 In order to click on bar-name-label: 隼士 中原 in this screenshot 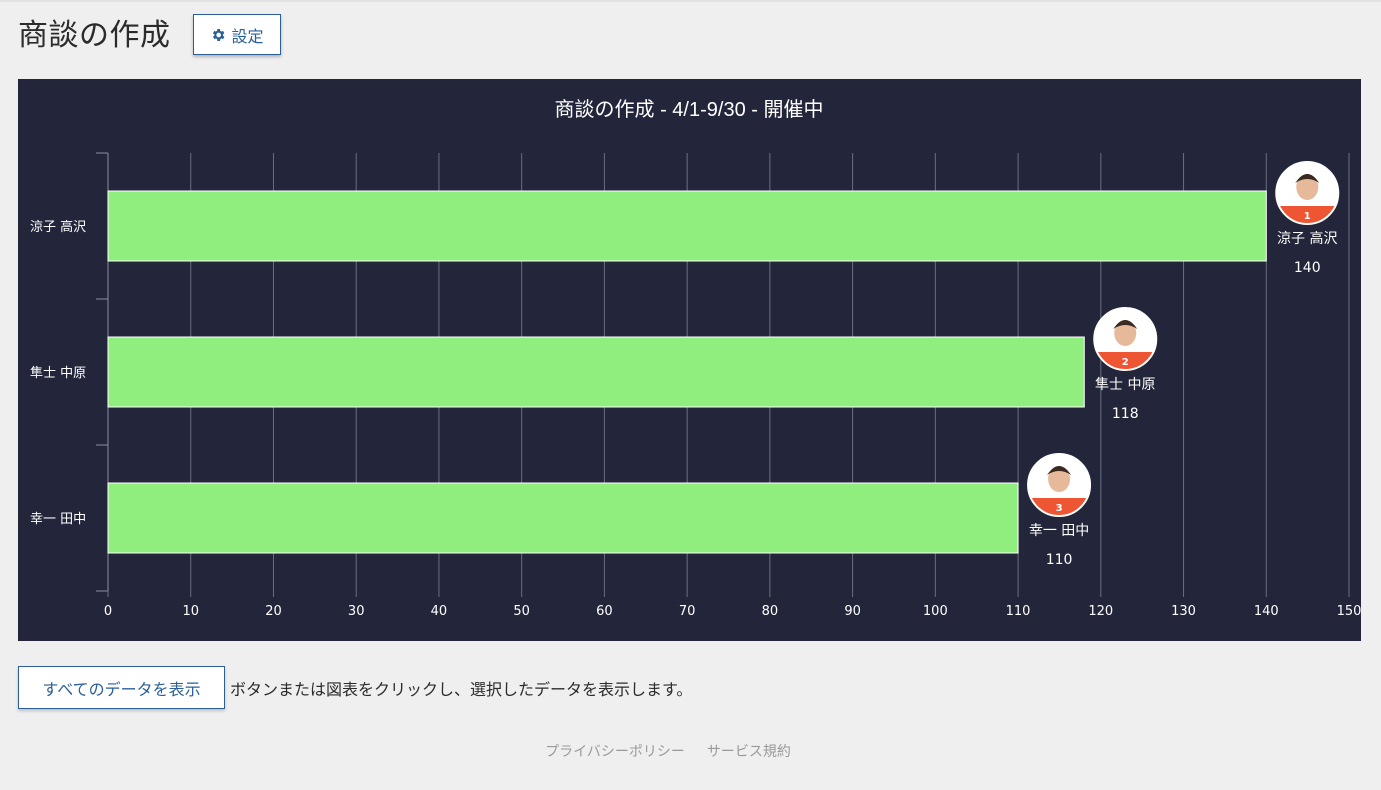, I will do `click(1125, 385)`.